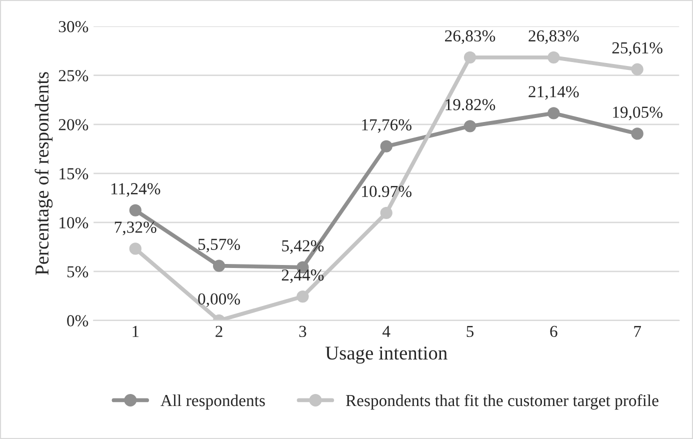  Describe the element at coordinates (43, 173) in the screenshot. I see `y-axis-title: Percentage of respondents` at that location.